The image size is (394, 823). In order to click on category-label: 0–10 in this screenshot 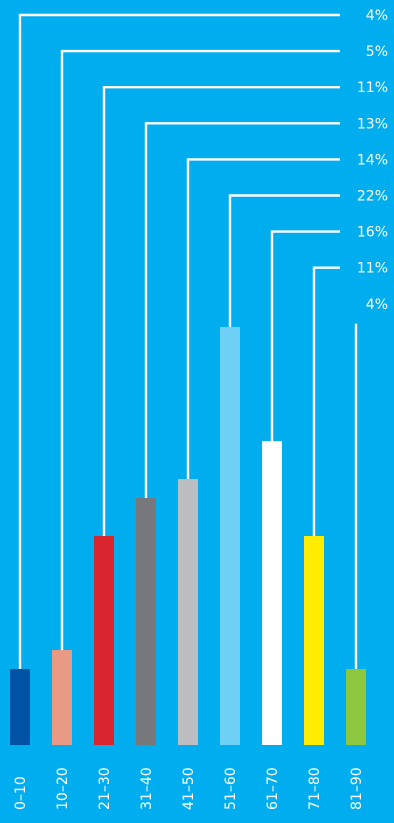, I will do `click(21, 793)`.